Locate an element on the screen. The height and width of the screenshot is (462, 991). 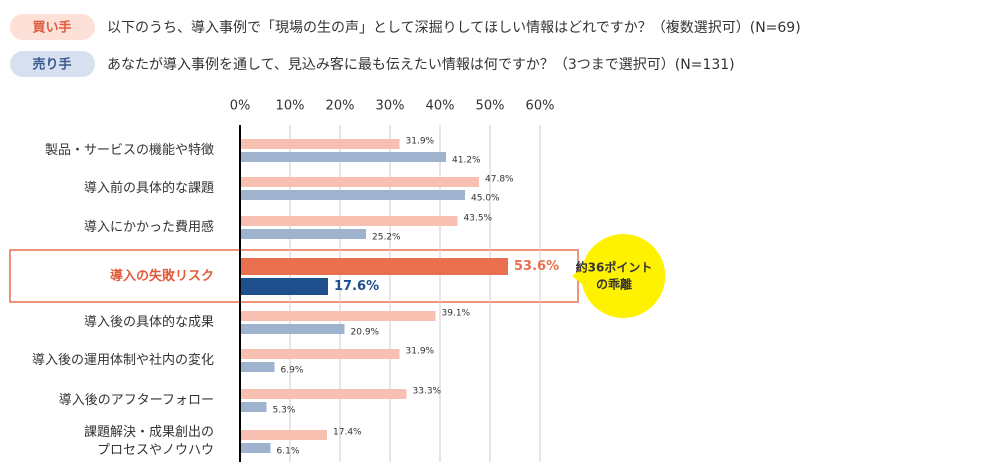
value-label: 47.8% is located at coordinates (499, 180).